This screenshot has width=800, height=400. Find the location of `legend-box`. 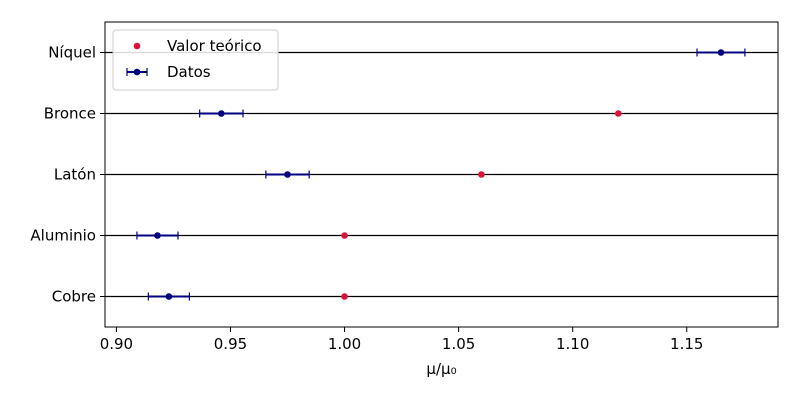

legend-box is located at coordinates (195, 60).